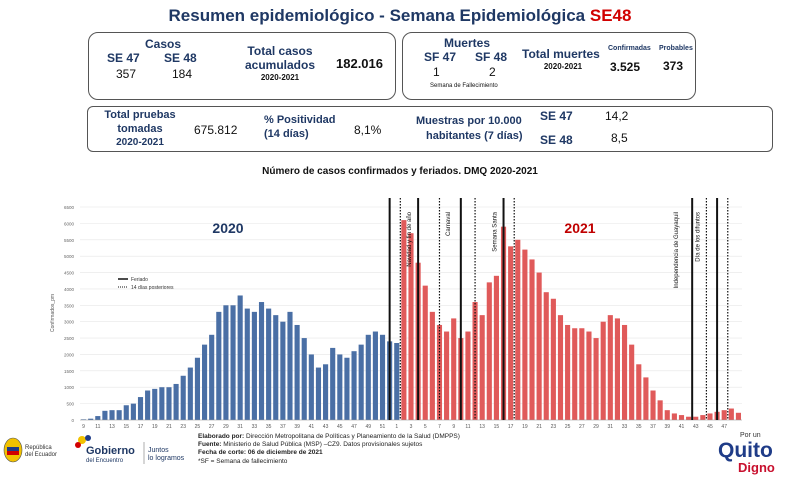  I want to click on x-tick-label: 45, so click(710, 427).